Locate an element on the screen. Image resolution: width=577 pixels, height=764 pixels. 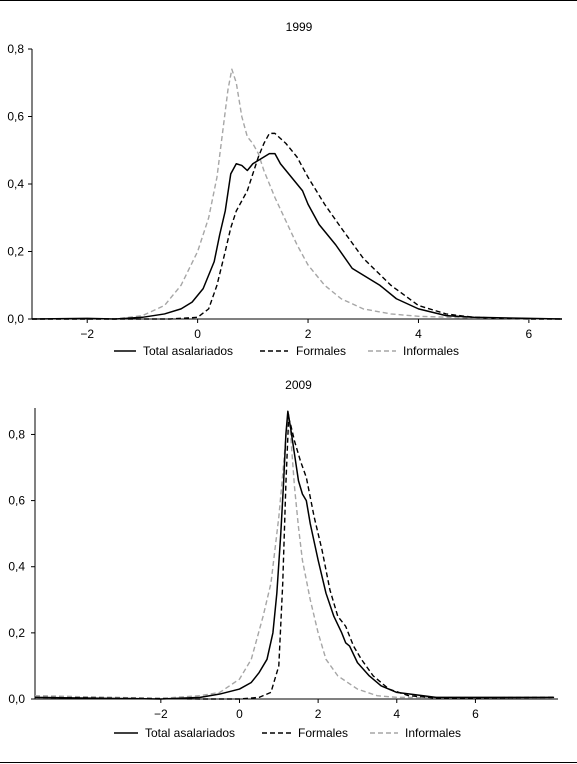
top-rule is located at coordinates (288, 0).